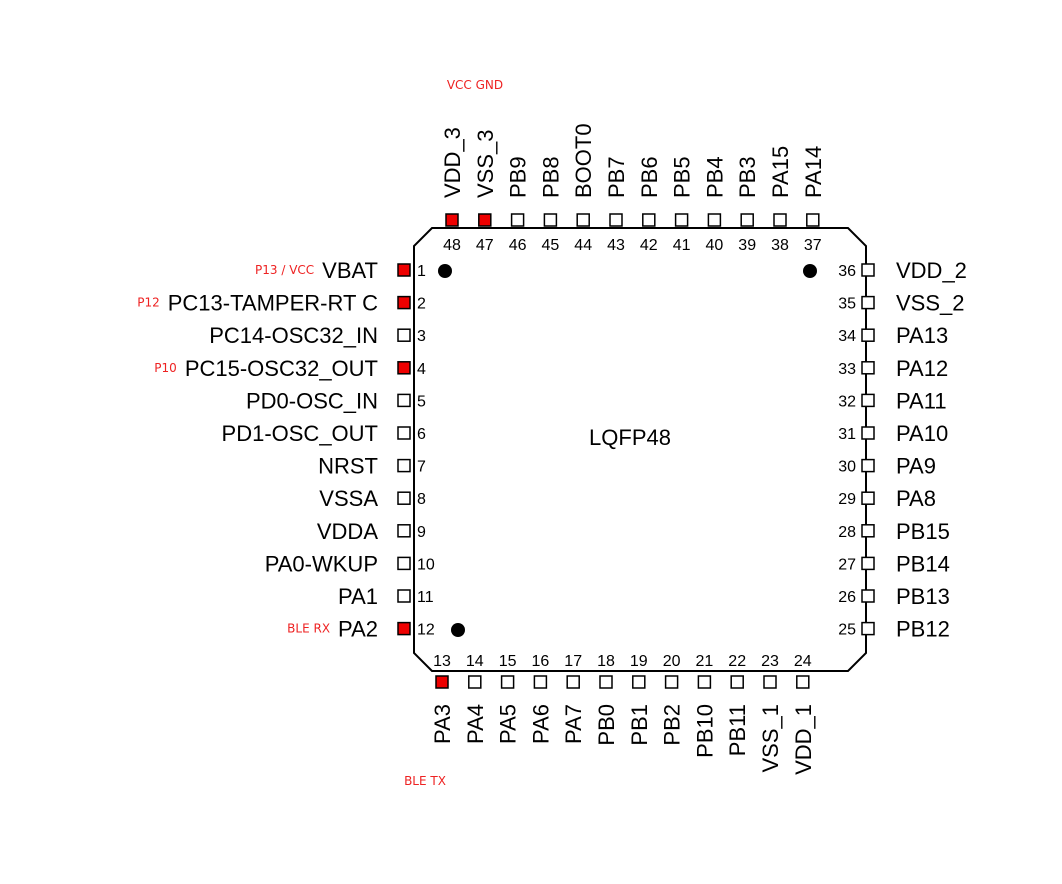 This screenshot has width=1062, height=884. I want to click on pin-26-pad, so click(868, 596).